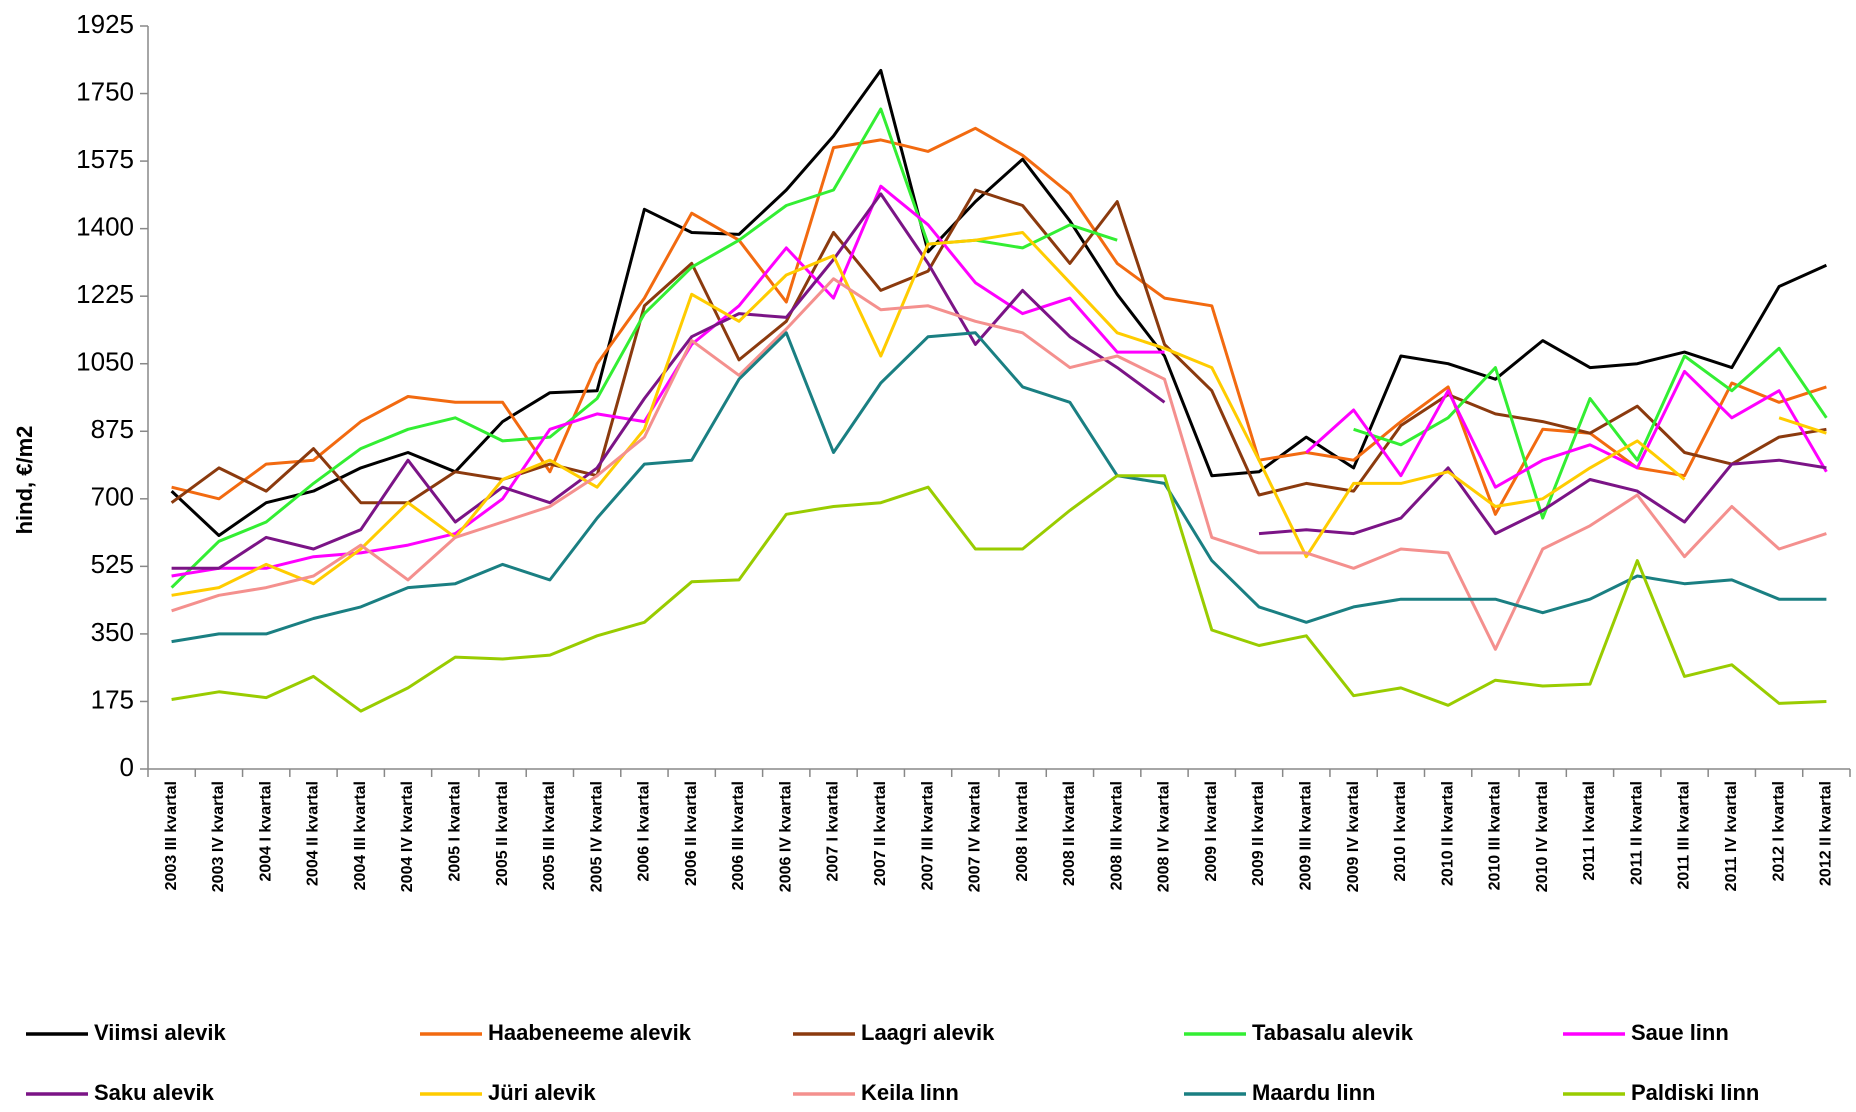  What do you see at coordinates (644, 831) in the screenshot?
I see `x-tick-label: 2006 I kvartal` at bounding box center [644, 831].